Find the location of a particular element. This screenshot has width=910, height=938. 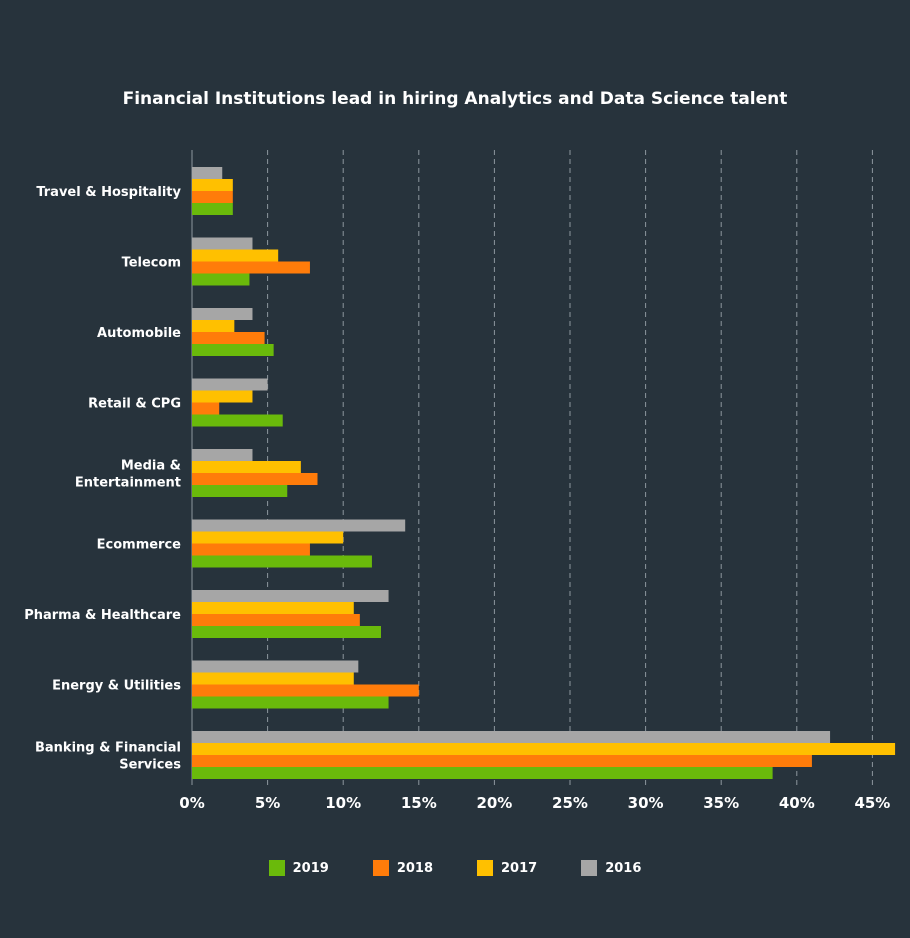

x-tick-label: 15% is located at coordinates (419, 803).